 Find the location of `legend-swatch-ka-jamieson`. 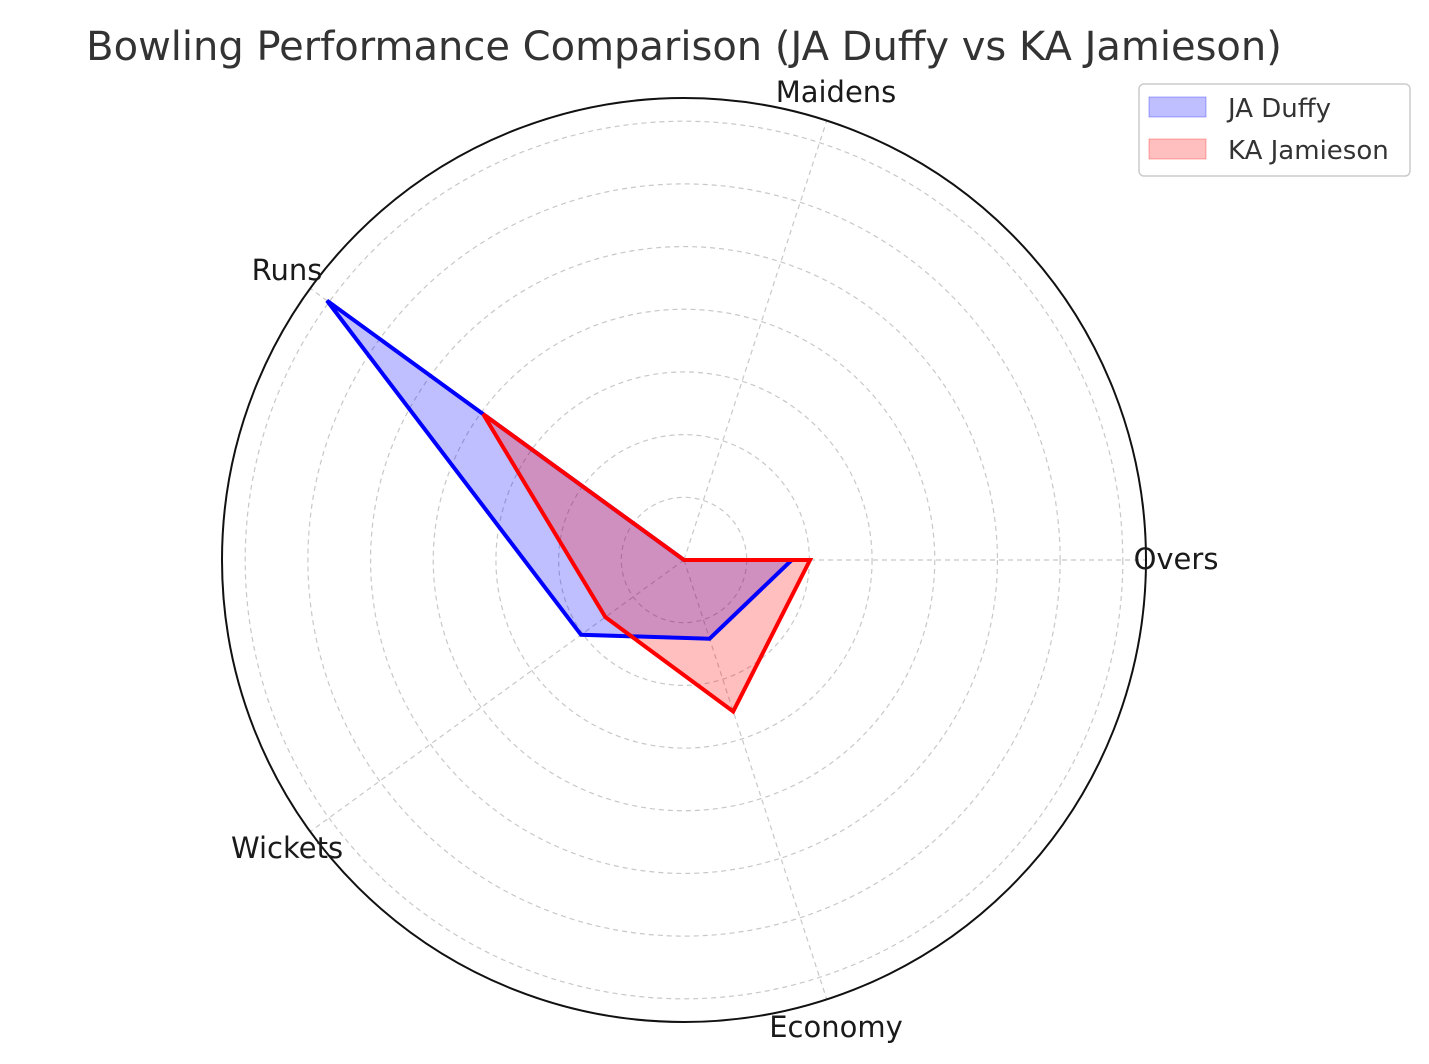

legend-swatch-ka-jamieson is located at coordinates (1177, 149).